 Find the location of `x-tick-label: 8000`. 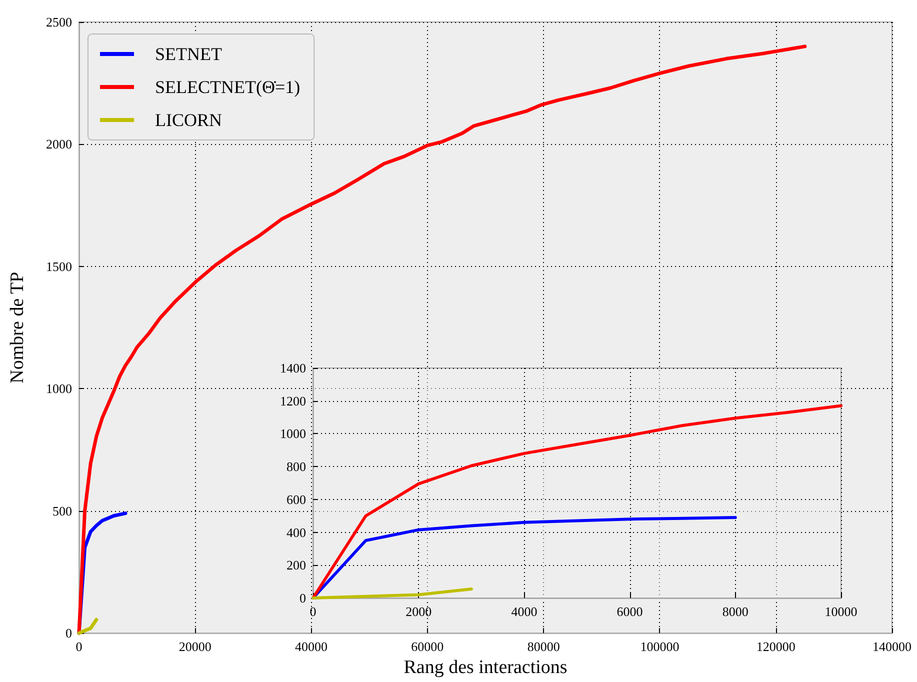

x-tick-label: 8000 is located at coordinates (735, 611).